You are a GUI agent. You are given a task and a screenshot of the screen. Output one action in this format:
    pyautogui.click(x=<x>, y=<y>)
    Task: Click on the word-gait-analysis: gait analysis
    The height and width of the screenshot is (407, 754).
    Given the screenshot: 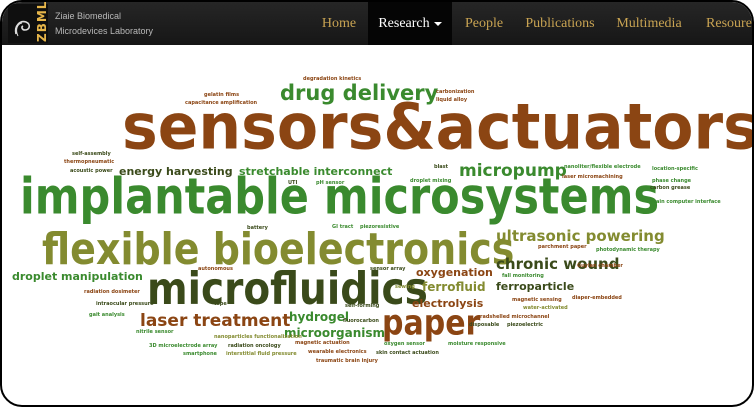 What is the action you would take?
    pyautogui.click(x=107, y=315)
    